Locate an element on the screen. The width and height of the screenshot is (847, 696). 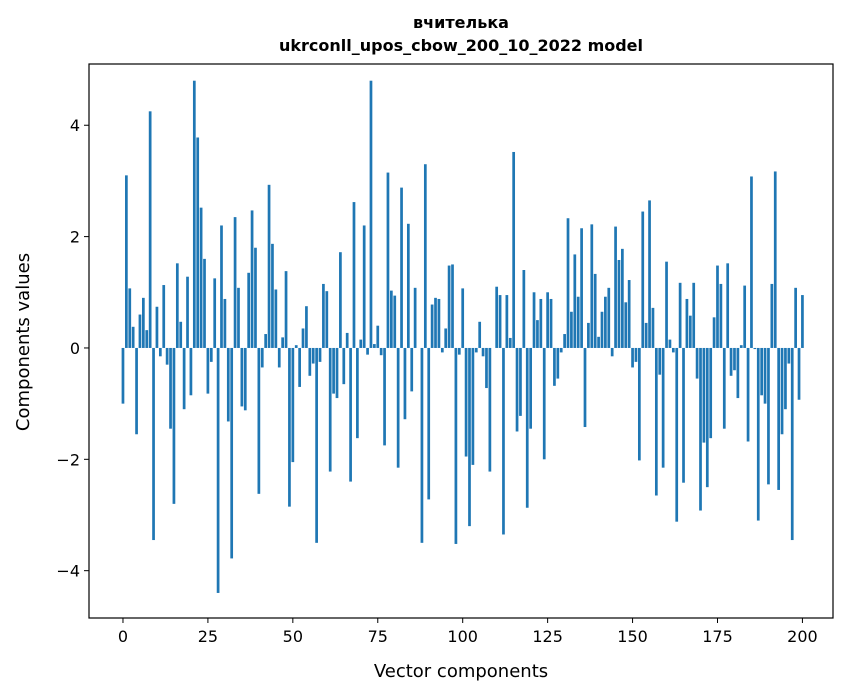
x-axis-label: Vector components is located at coordinates (461, 671).